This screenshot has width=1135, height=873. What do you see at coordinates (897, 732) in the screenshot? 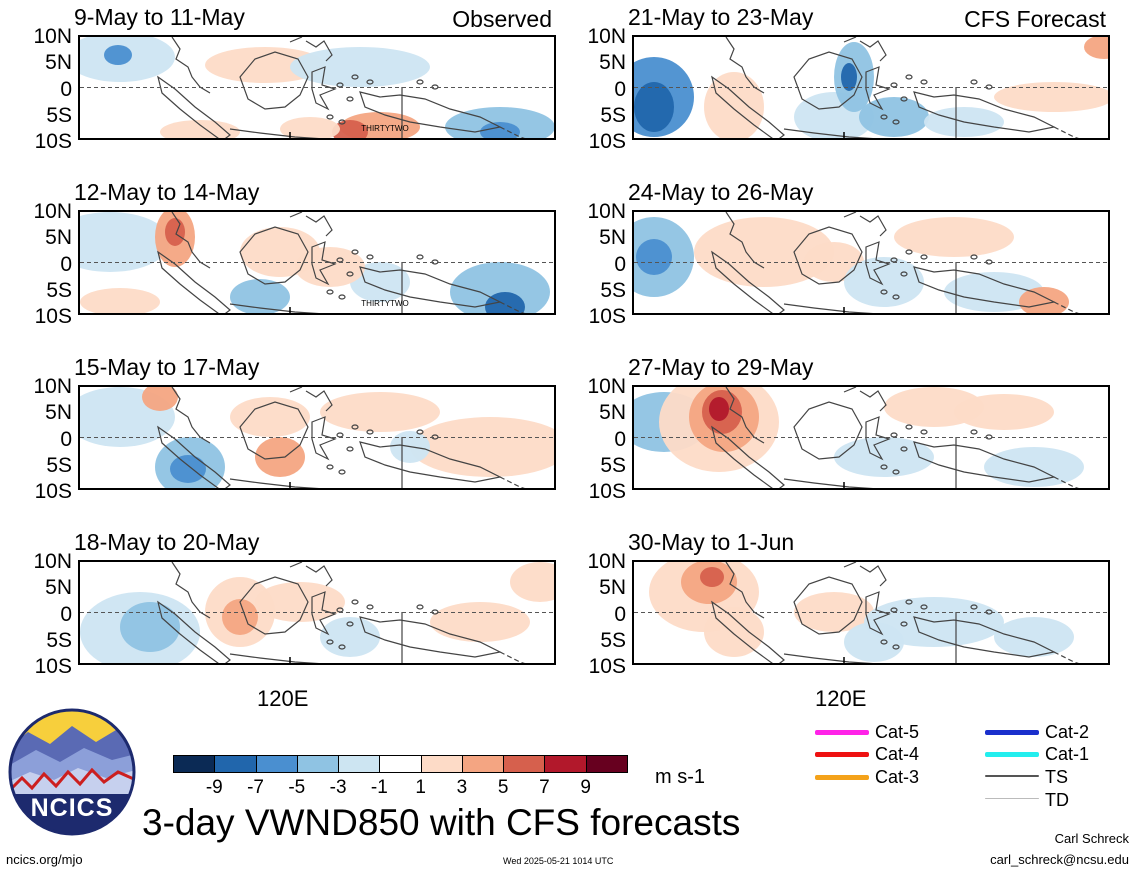
I see `legend-label: Cat-5` at bounding box center [897, 732].